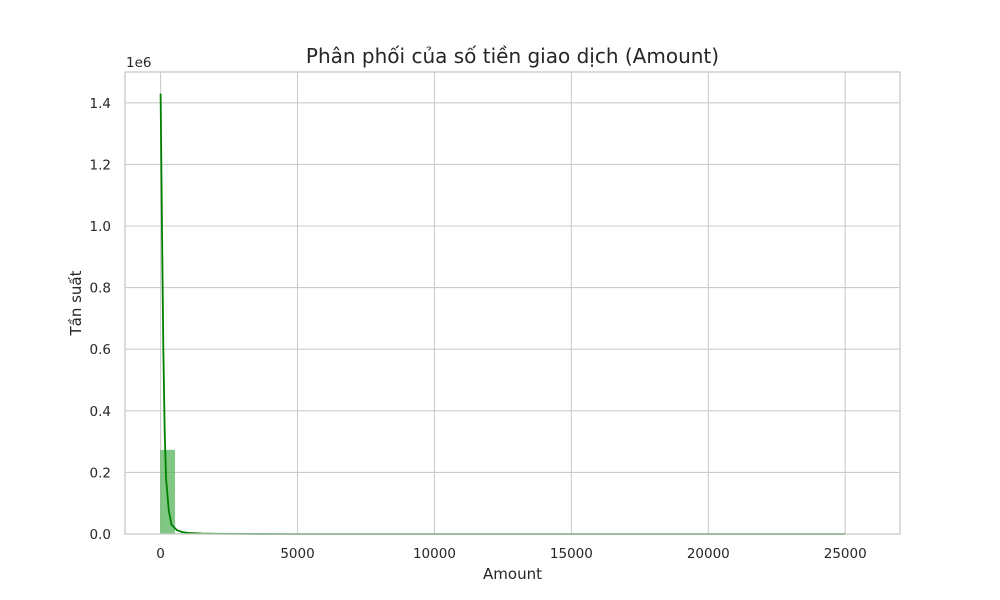 Image resolution: width=1000 pixels, height=600 pixels. Describe the element at coordinates (297, 554) in the screenshot. I see `x-tick-label: 5000` at that location.